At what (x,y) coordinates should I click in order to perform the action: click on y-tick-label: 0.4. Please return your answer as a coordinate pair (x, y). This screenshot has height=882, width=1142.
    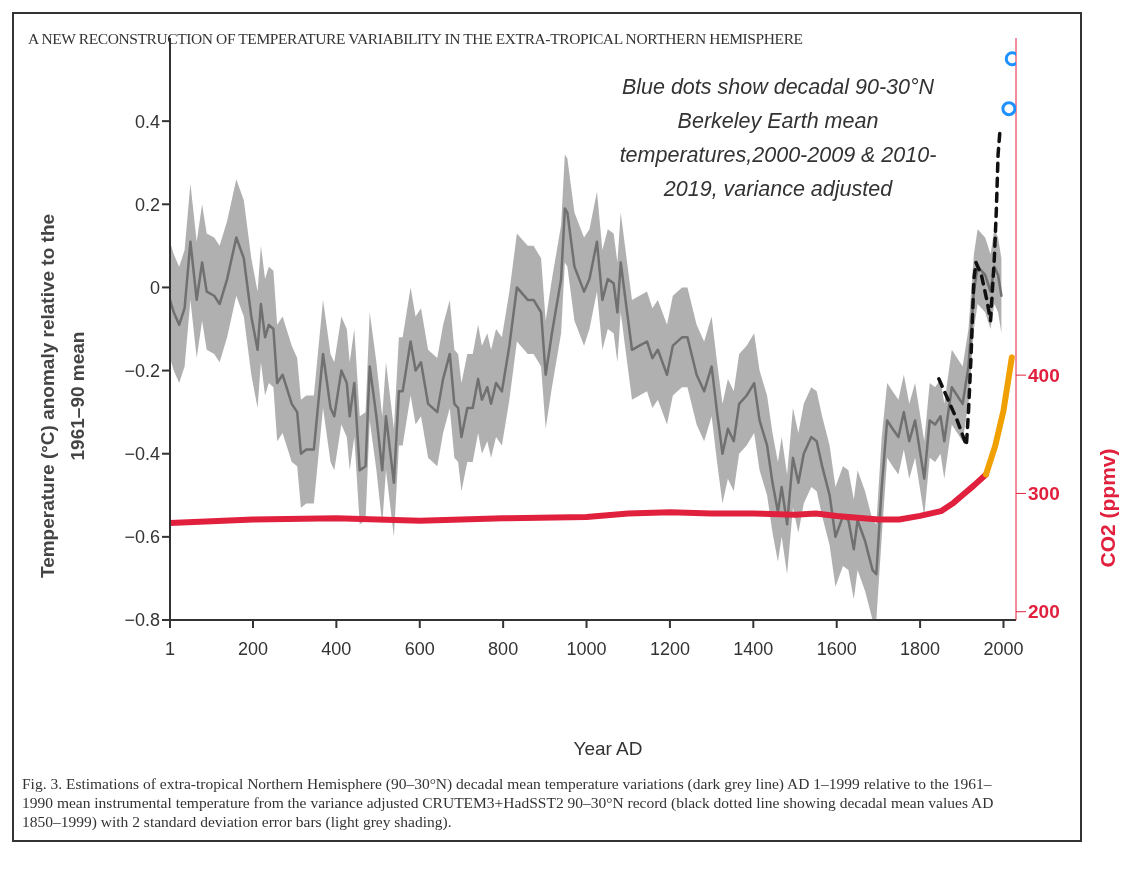
    Looking at the image, I should click on (147, 121).